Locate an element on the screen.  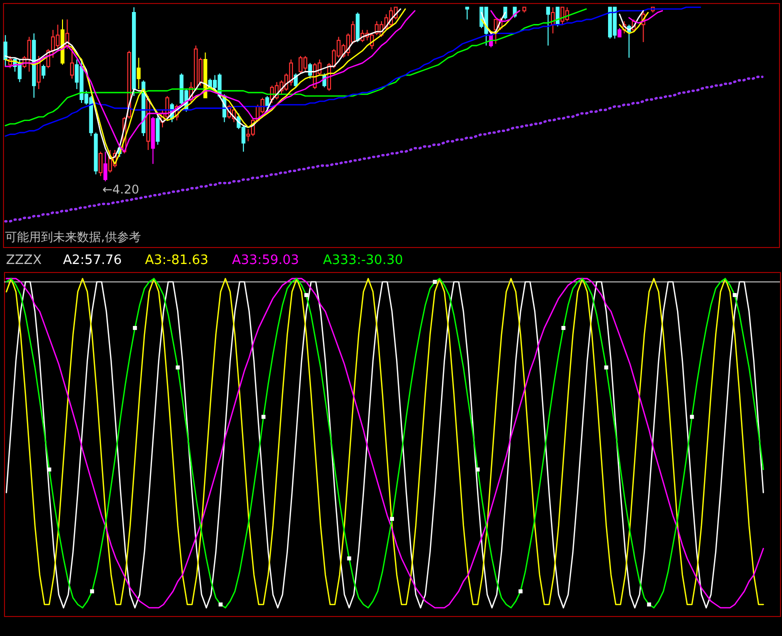
series-label: A3:-81.63 is located at coordinates (176, 260).